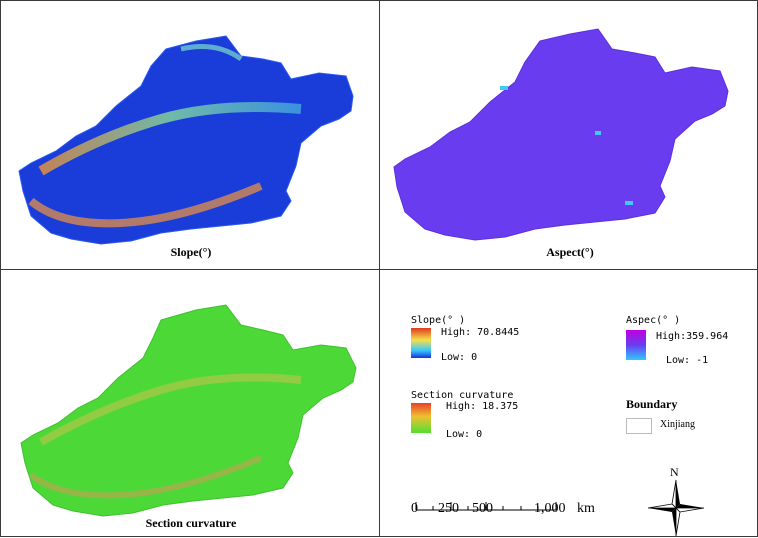 The image size is (758, 538). I want to click on aspect-panel-title: Aspect(°), so click(570, 252).